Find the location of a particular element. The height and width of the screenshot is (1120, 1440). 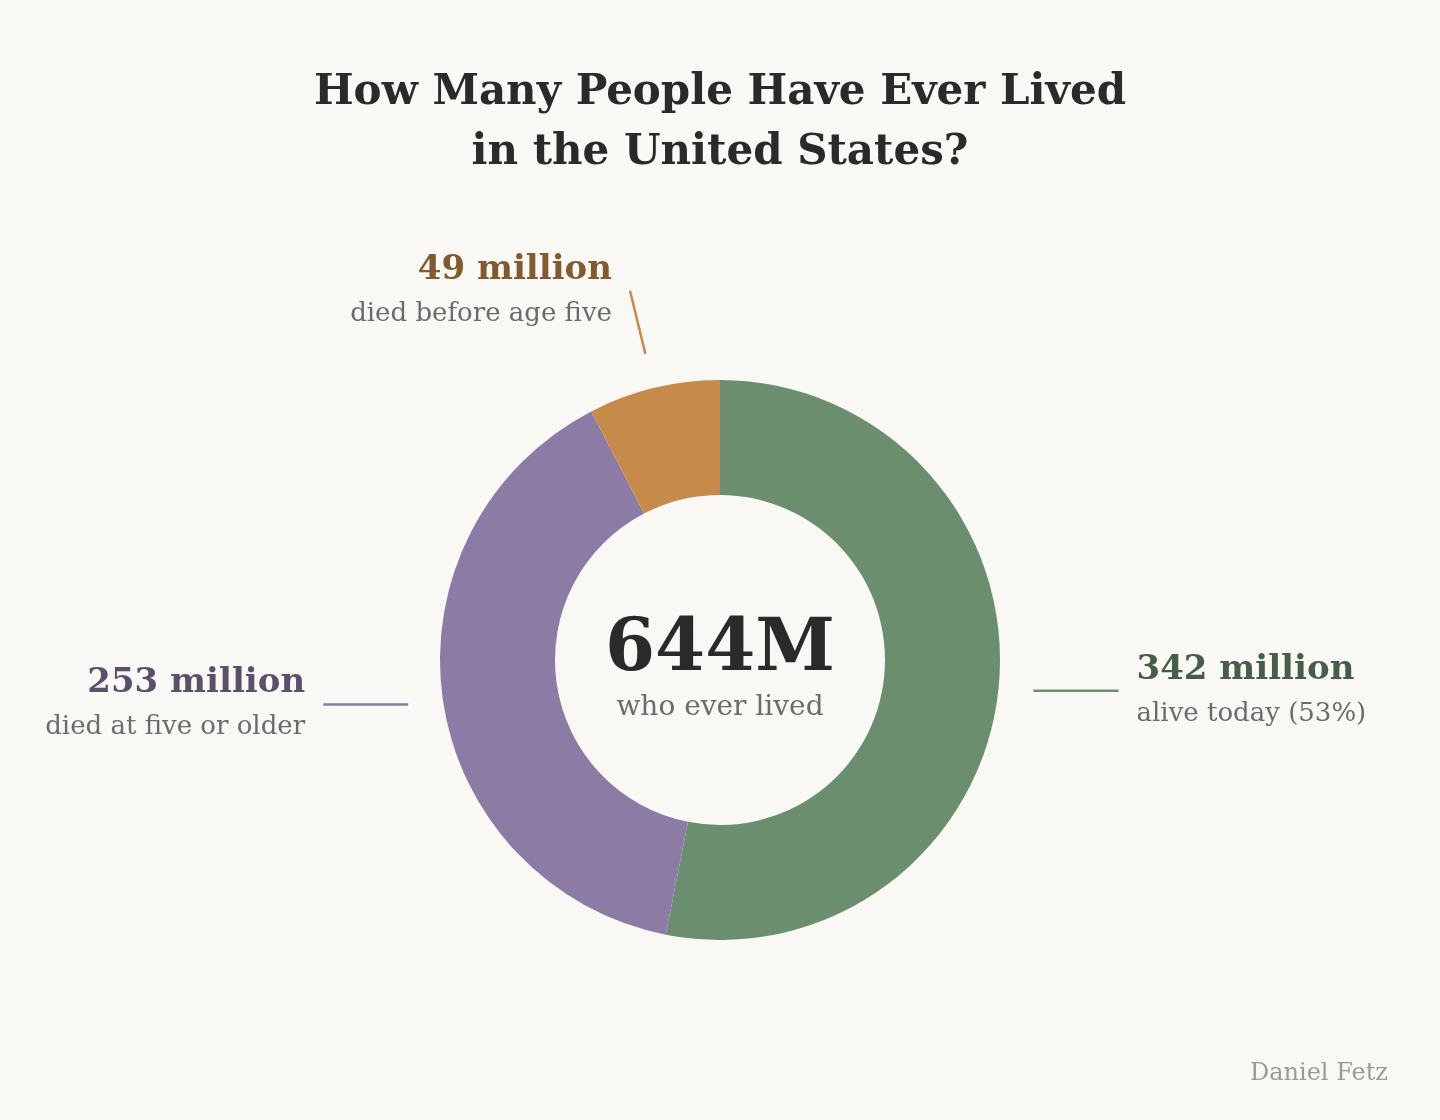

slice-label: died at five or older is located at coordinates (175, 725).